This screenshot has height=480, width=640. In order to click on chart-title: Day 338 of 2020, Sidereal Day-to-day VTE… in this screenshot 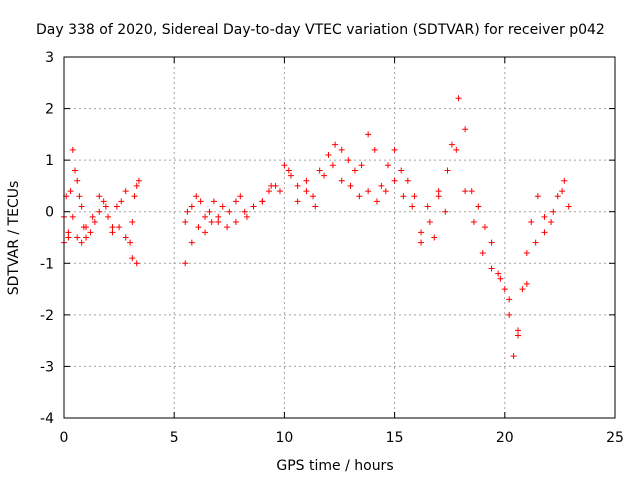, I will do `click(320, 30)`.